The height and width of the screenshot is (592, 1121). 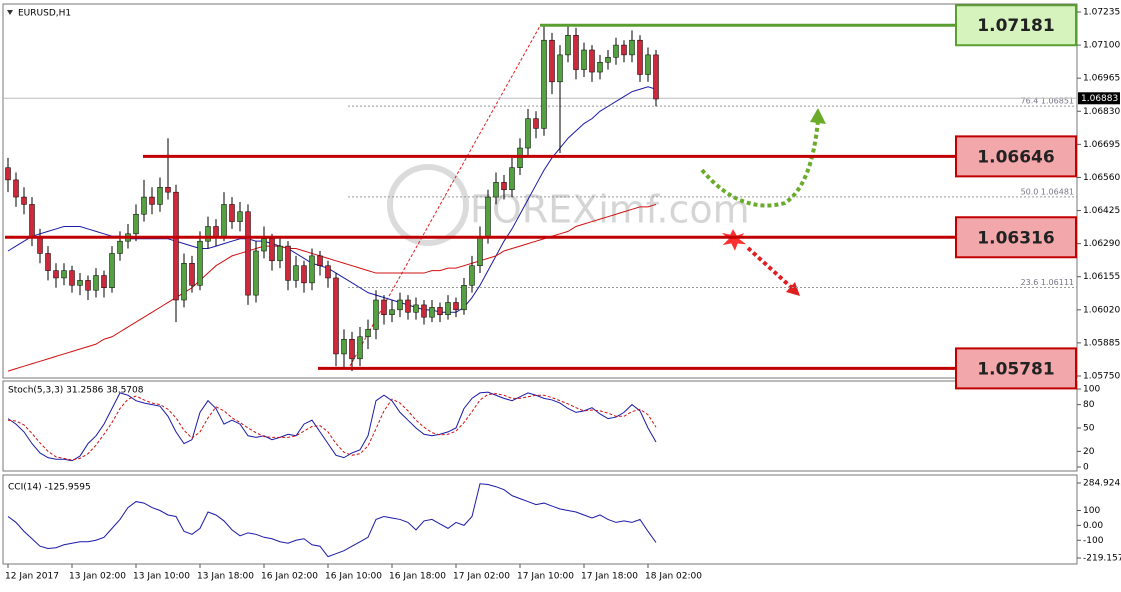 What do you see at coordinates (1101, 112) in the screenshot?
I see `y-tick-label: 1.06830` at bounding box center [1101, 112].